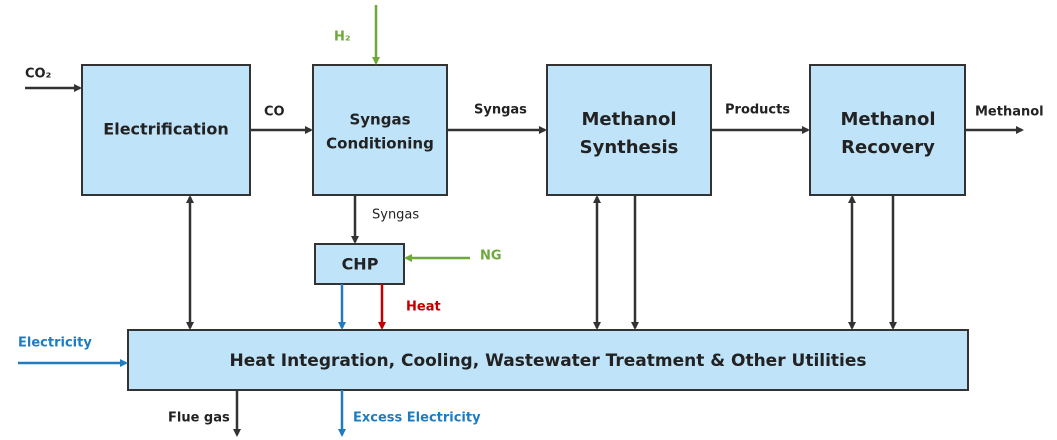 The image size is (1057, 440). What do you see at coordinates (55, 343) in the screenshot?
I see `flow-label: Electricity` at bounding box center [55, 343].